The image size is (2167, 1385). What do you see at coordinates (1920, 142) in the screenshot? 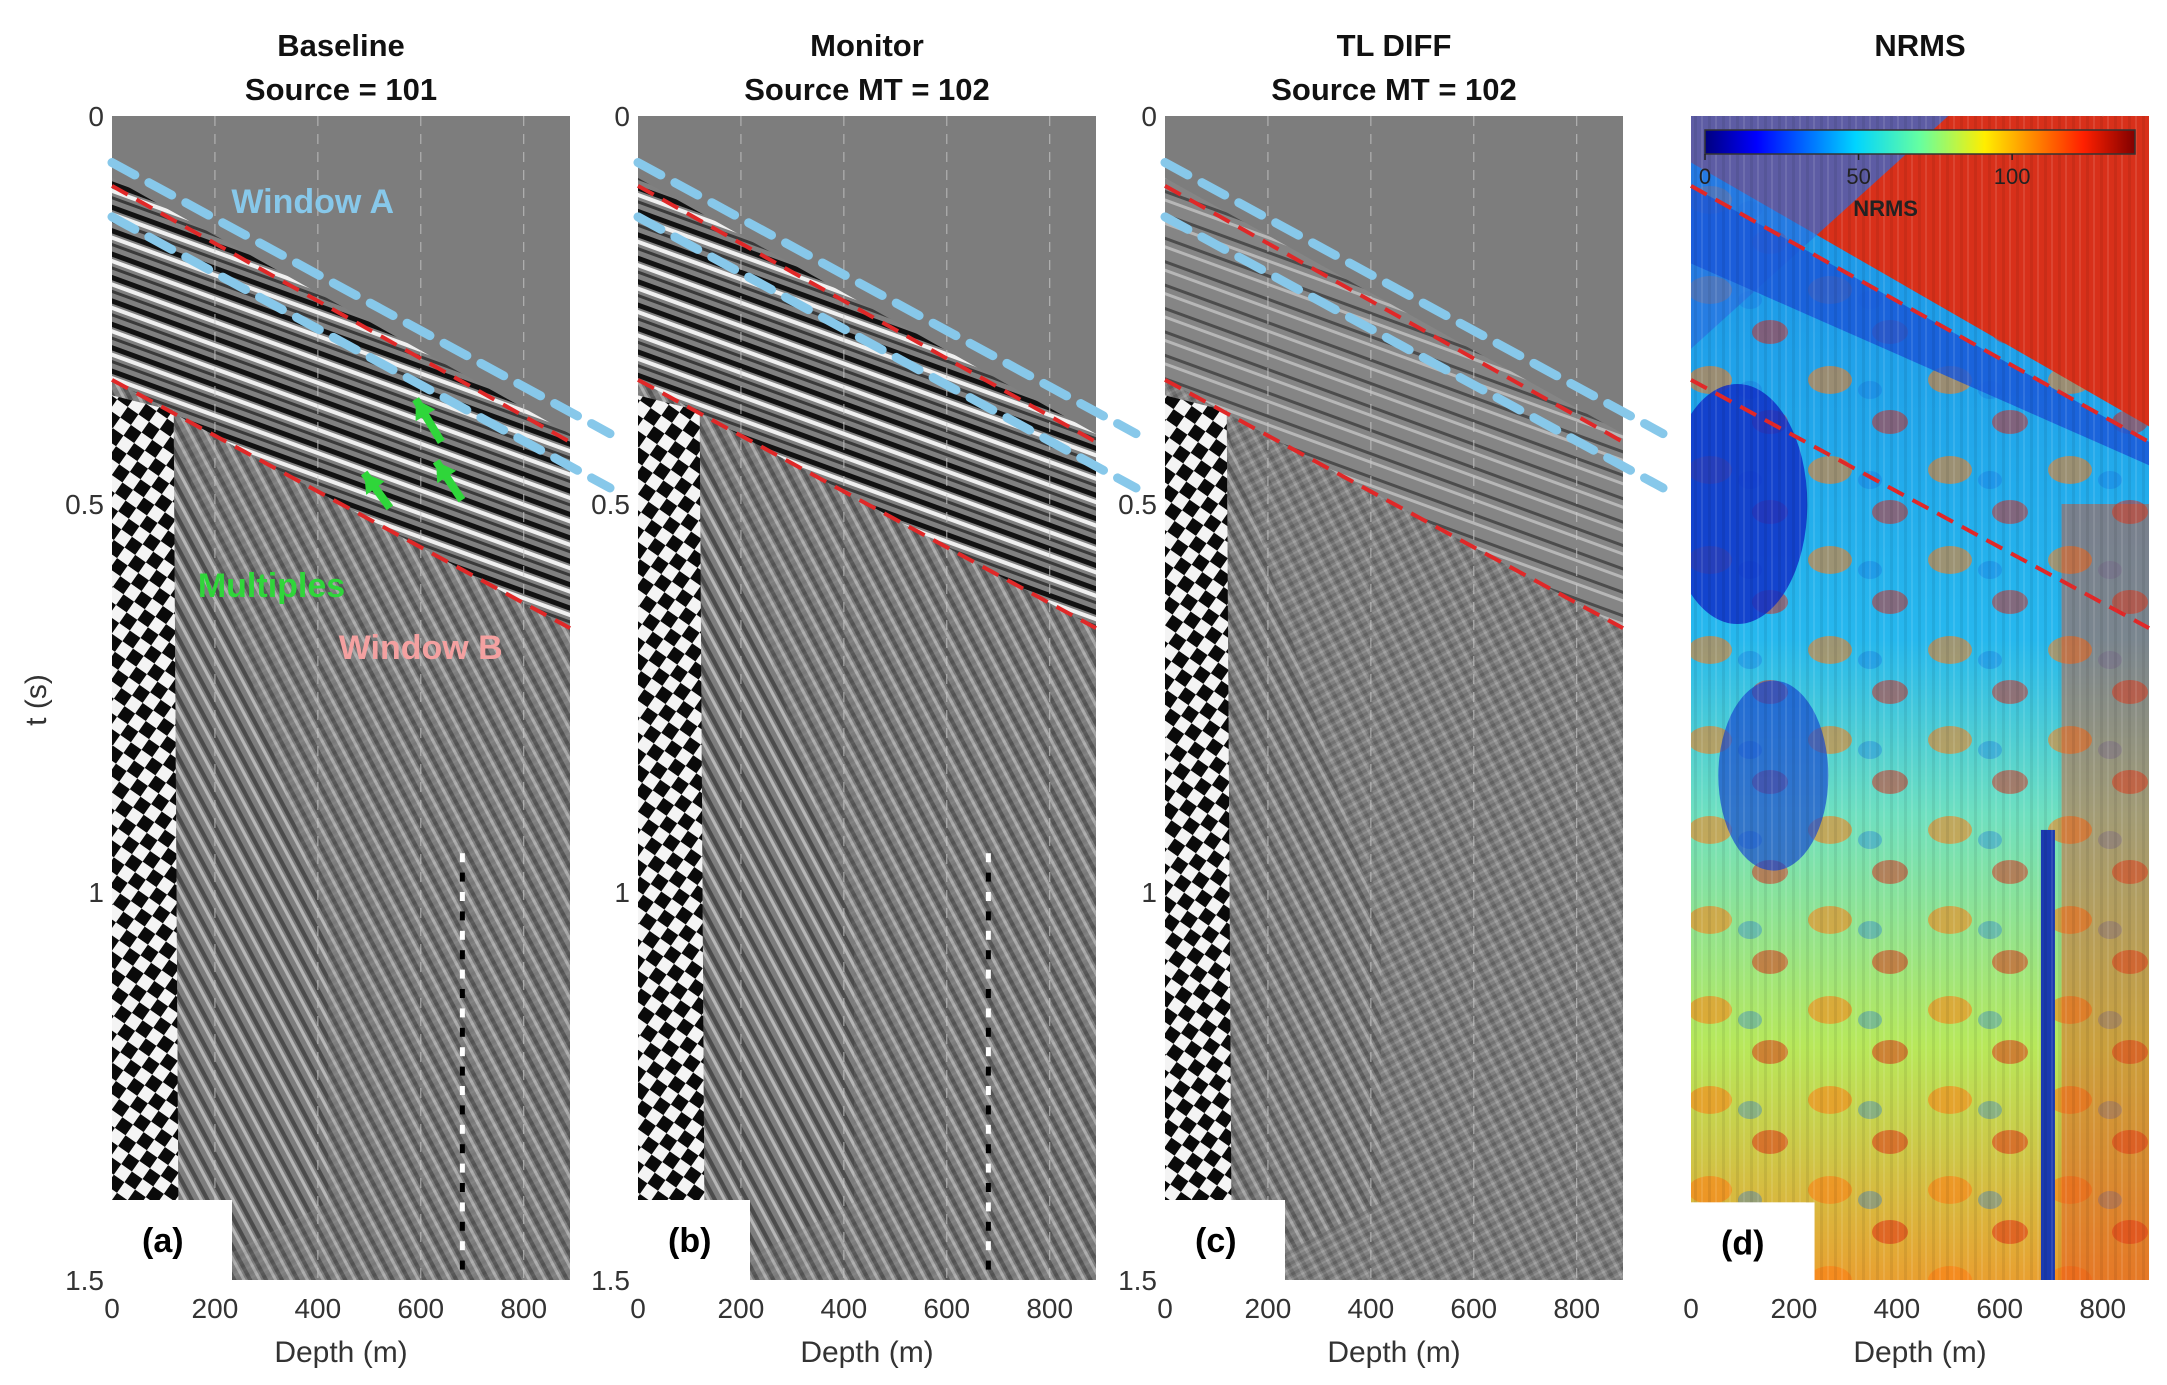
I see `colorbar` at bounding box center [1920, 142].